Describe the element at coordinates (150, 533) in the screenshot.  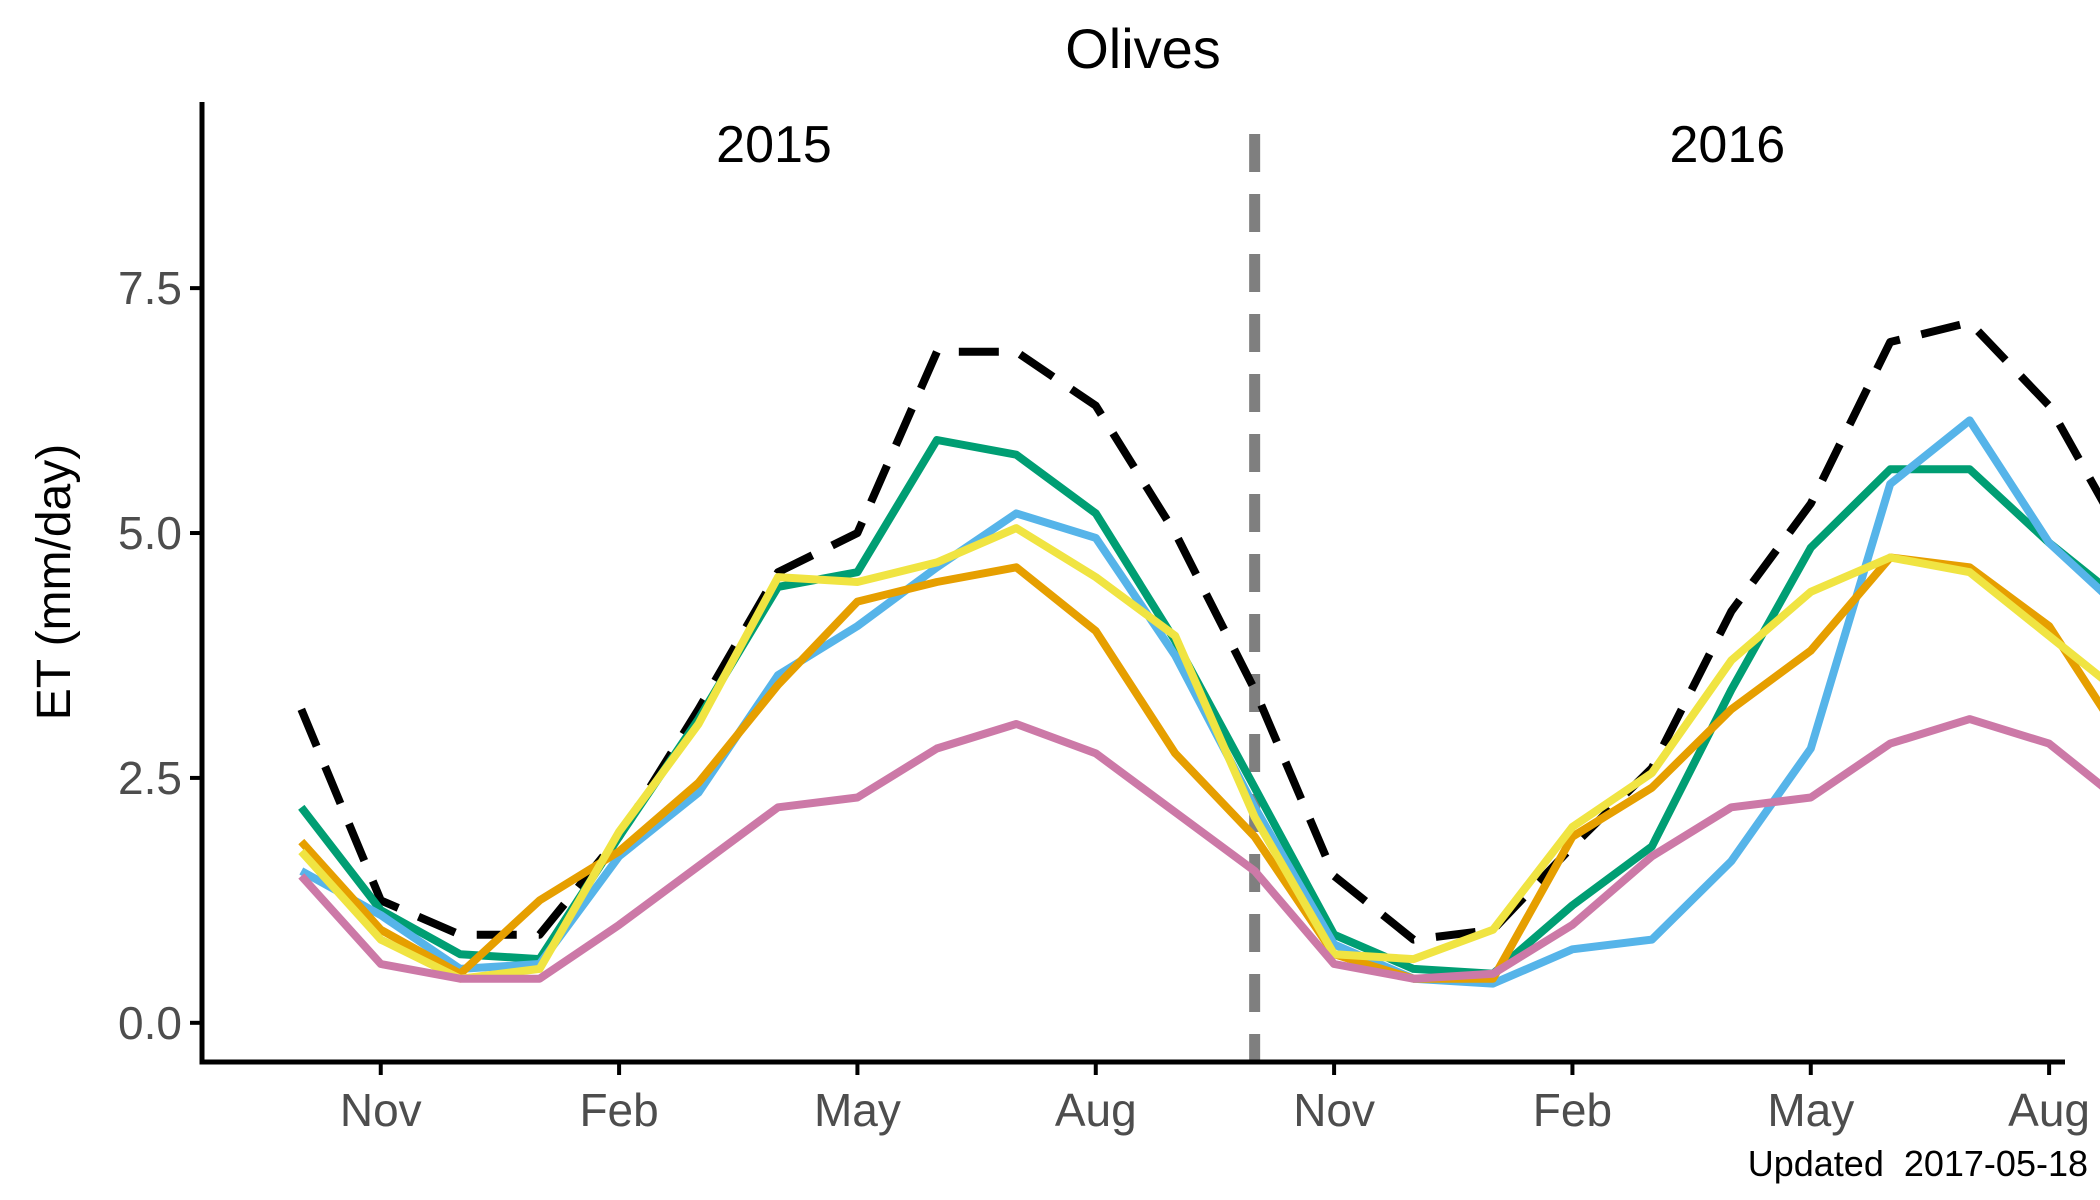
I see `y-tick-label: 5.0` at that location.